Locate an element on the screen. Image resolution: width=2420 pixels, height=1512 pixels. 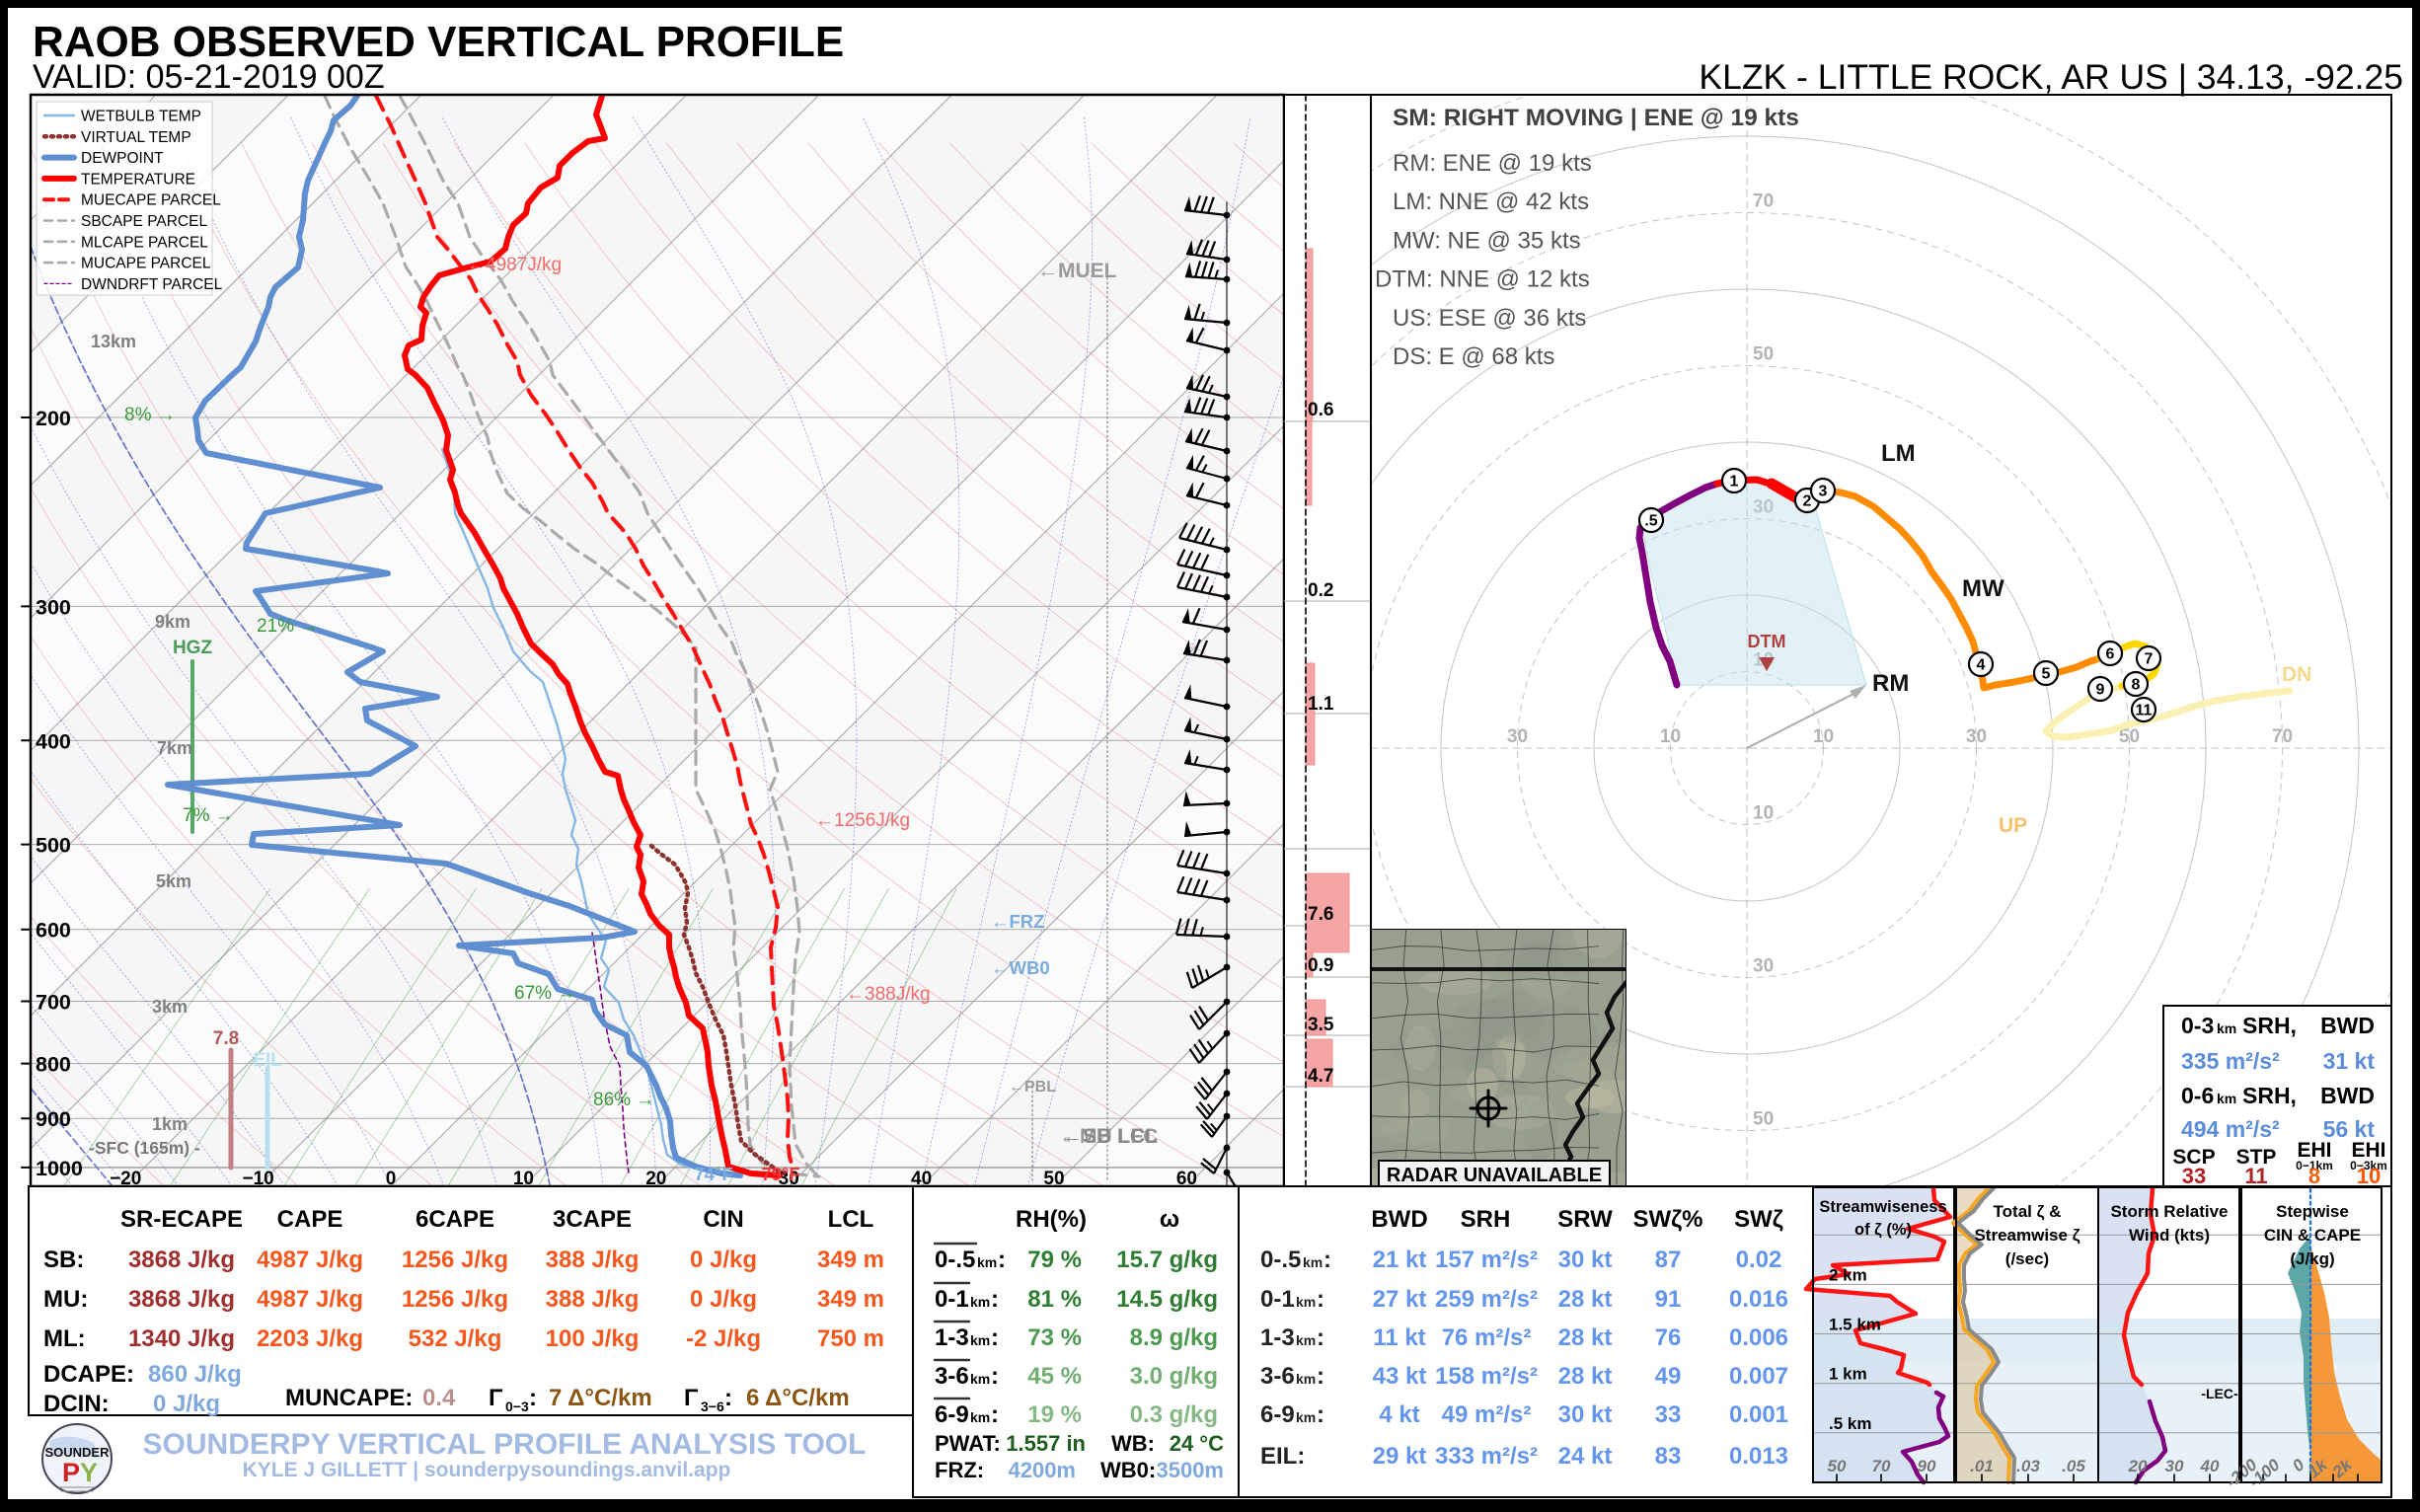
svg-text: 8 is located at coordinates (2136, 686).